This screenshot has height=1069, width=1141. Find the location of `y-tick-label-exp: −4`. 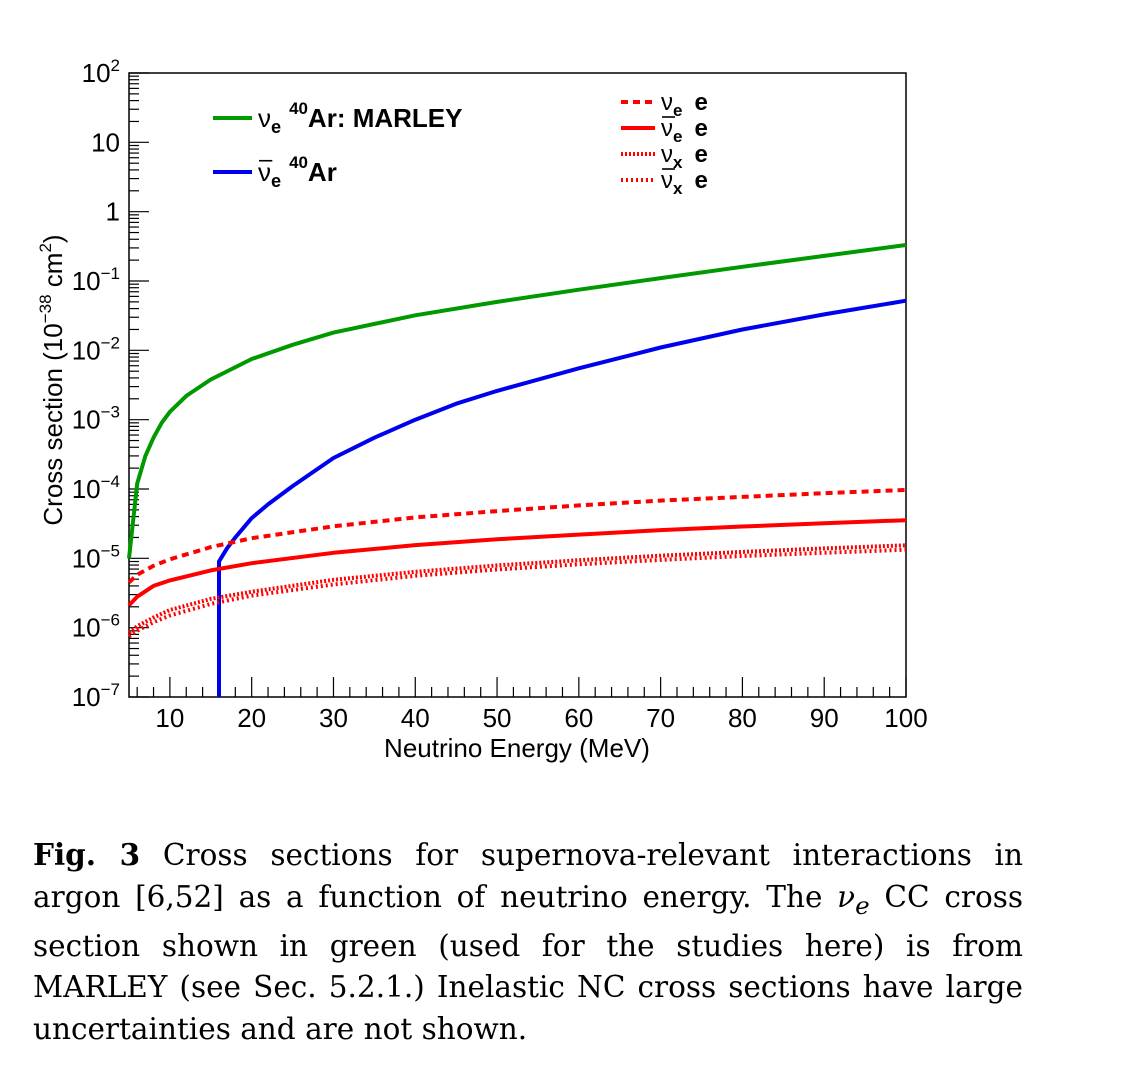

y-tick-label-exp: −4 is located at coordinates (110, 481).